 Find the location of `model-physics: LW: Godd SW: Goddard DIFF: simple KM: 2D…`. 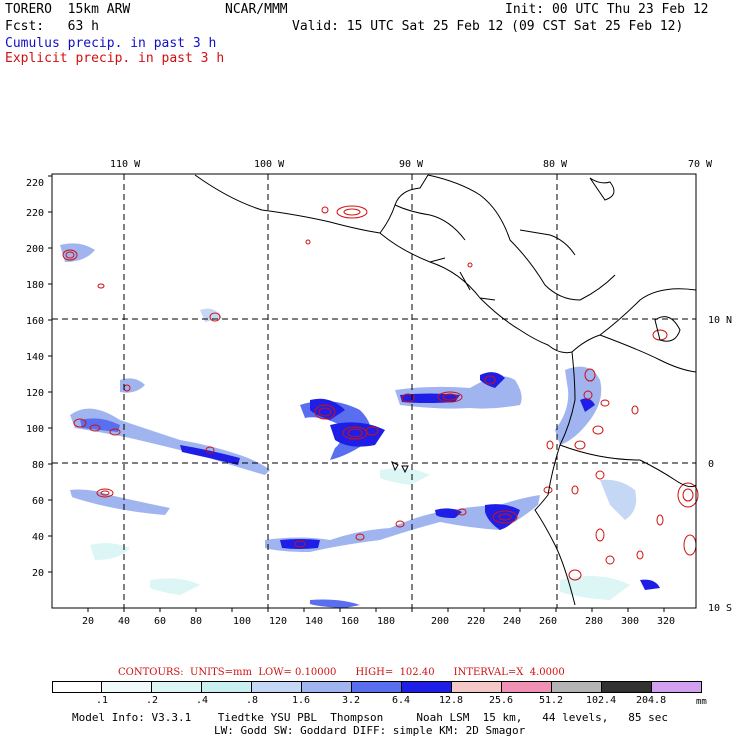

model-physics: LW: Godd SW: Goddard DIFF: simple KM: 2D… is located at coordinates (370, 730).